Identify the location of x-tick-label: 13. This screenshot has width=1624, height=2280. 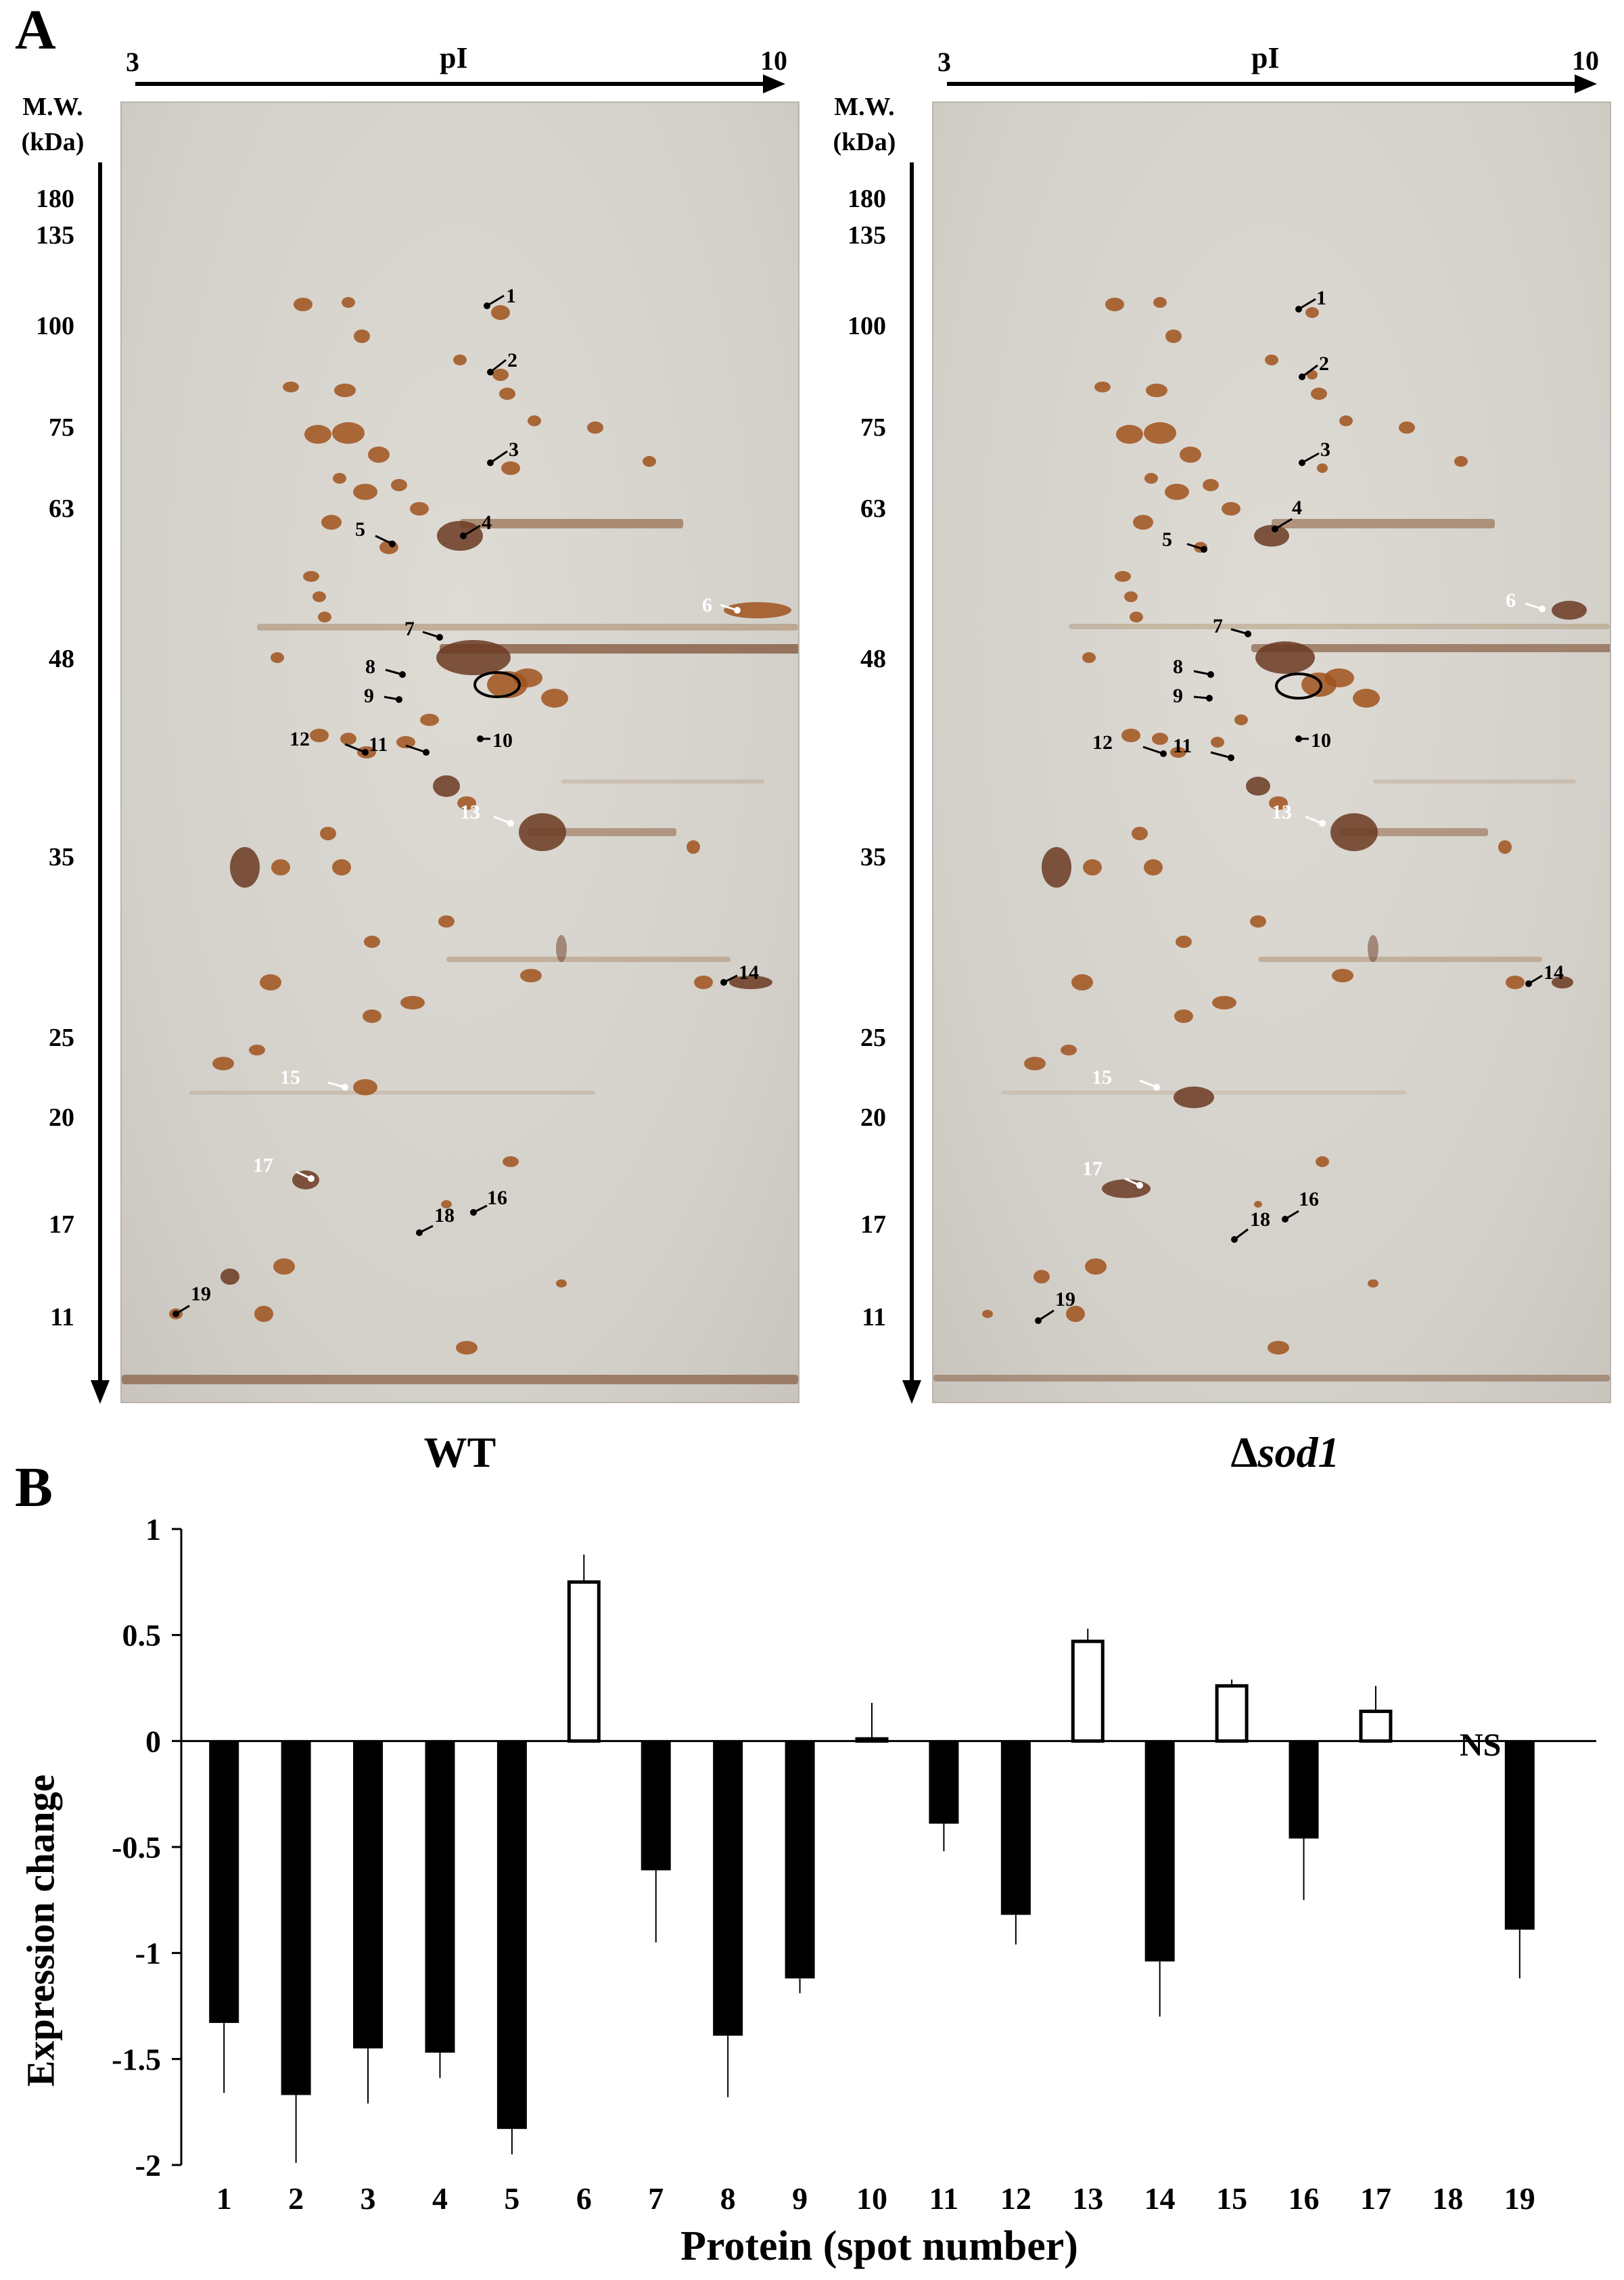
(1087, 2198).